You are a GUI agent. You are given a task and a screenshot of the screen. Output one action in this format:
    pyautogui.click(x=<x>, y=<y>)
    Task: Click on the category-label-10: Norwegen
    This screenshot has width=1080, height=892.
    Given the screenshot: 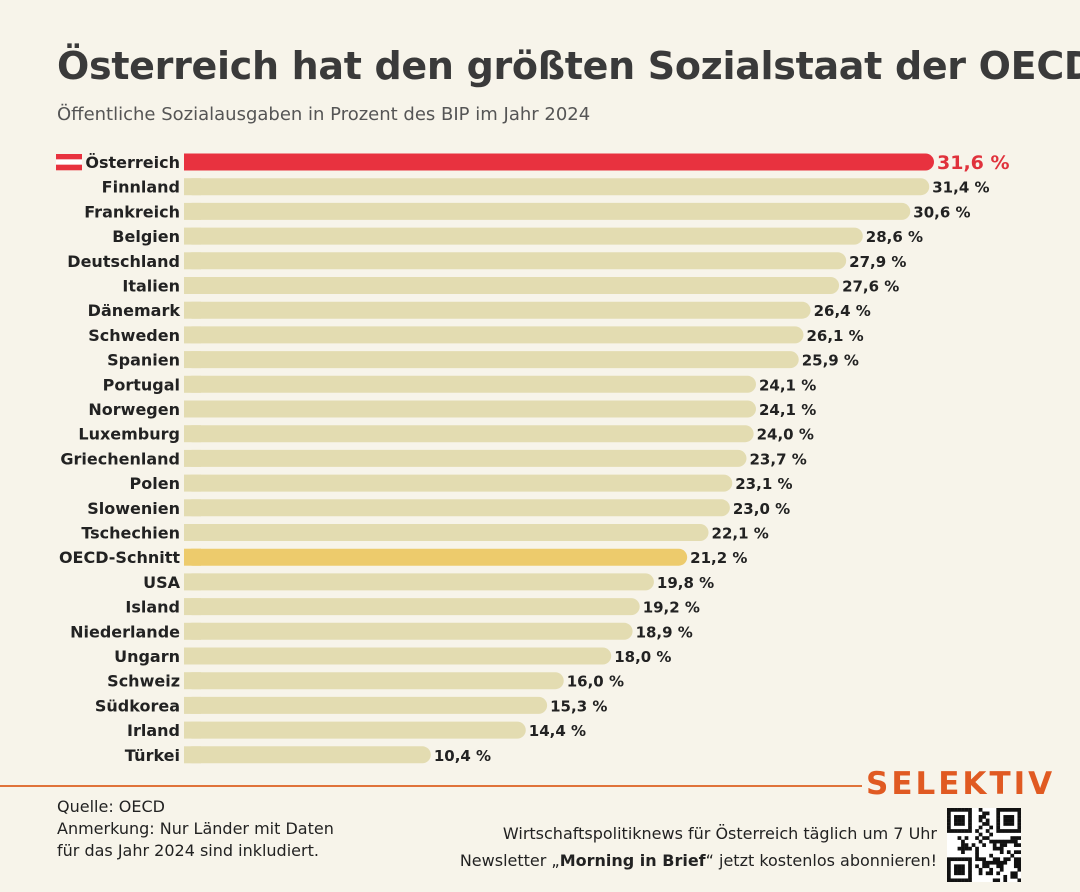 What is the action you would take?
    pyautogui.click(x=134, y=409)
    